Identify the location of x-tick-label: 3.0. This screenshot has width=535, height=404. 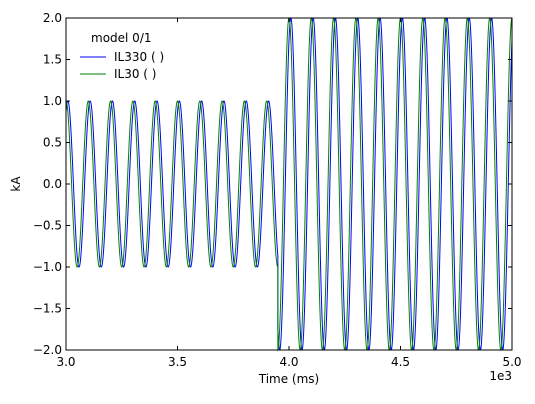
(65, 362).